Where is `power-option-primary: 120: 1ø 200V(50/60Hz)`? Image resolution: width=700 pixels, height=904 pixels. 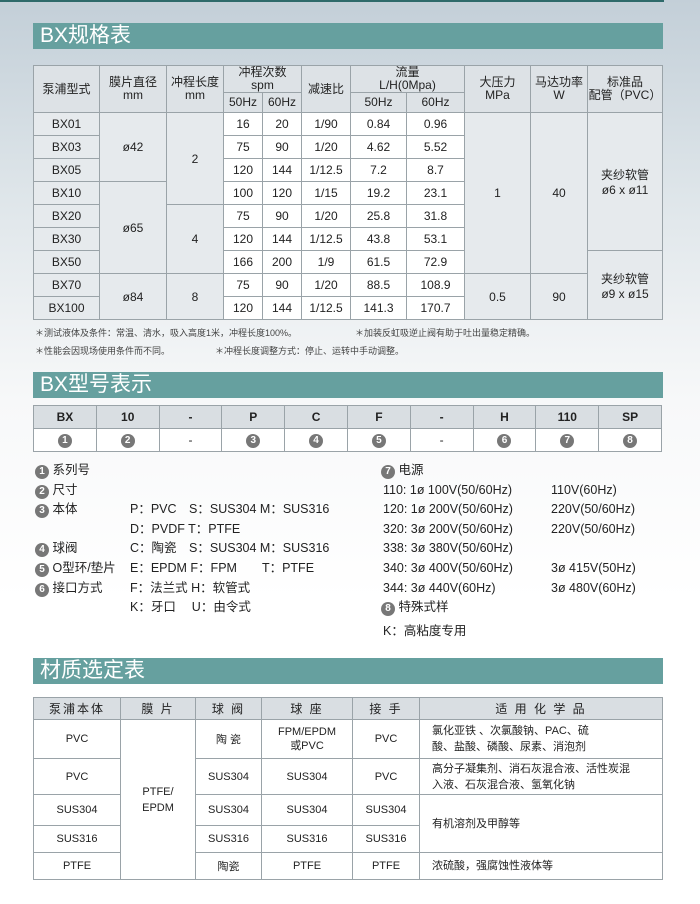
power-option-primary: 120: 1ø 200V(50/60Hz) is located at coordinates (448, 509).